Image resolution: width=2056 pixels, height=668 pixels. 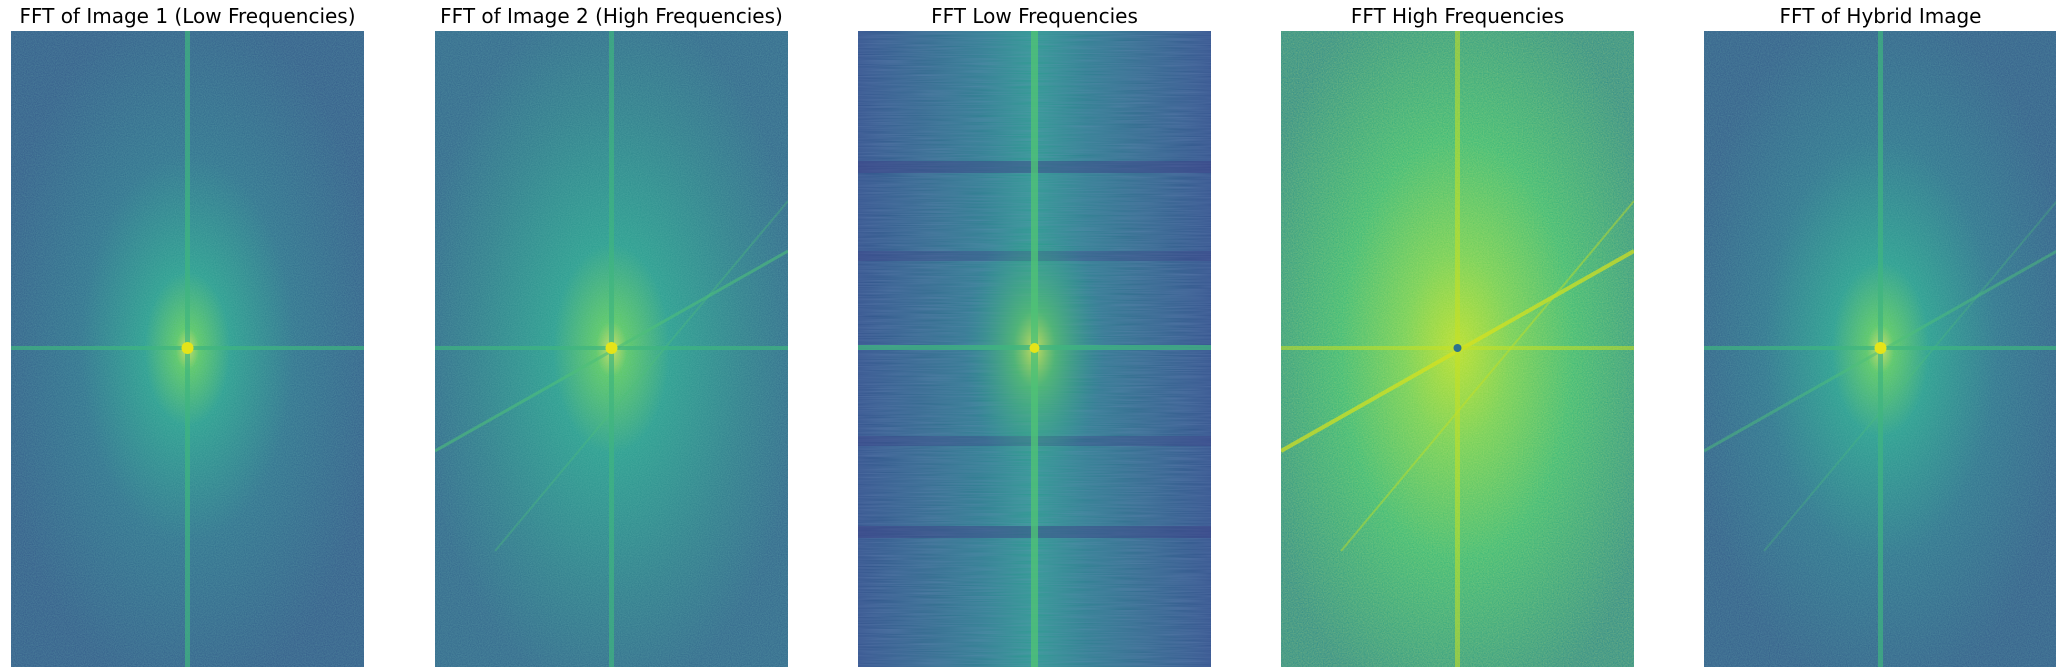 I want to click on panel-title: FFT High Frequencies, so click(x=1457, y=16).